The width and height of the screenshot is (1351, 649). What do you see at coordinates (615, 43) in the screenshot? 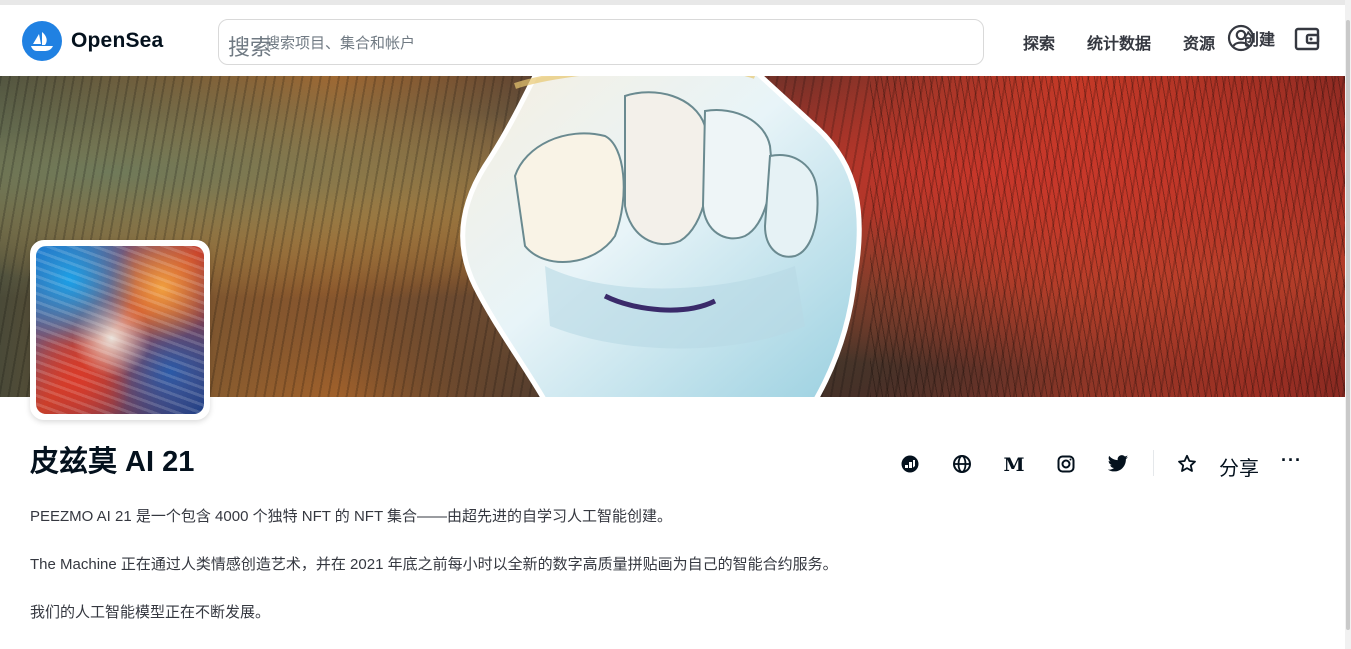
I see `search-input` at bounding box center [615, 43].